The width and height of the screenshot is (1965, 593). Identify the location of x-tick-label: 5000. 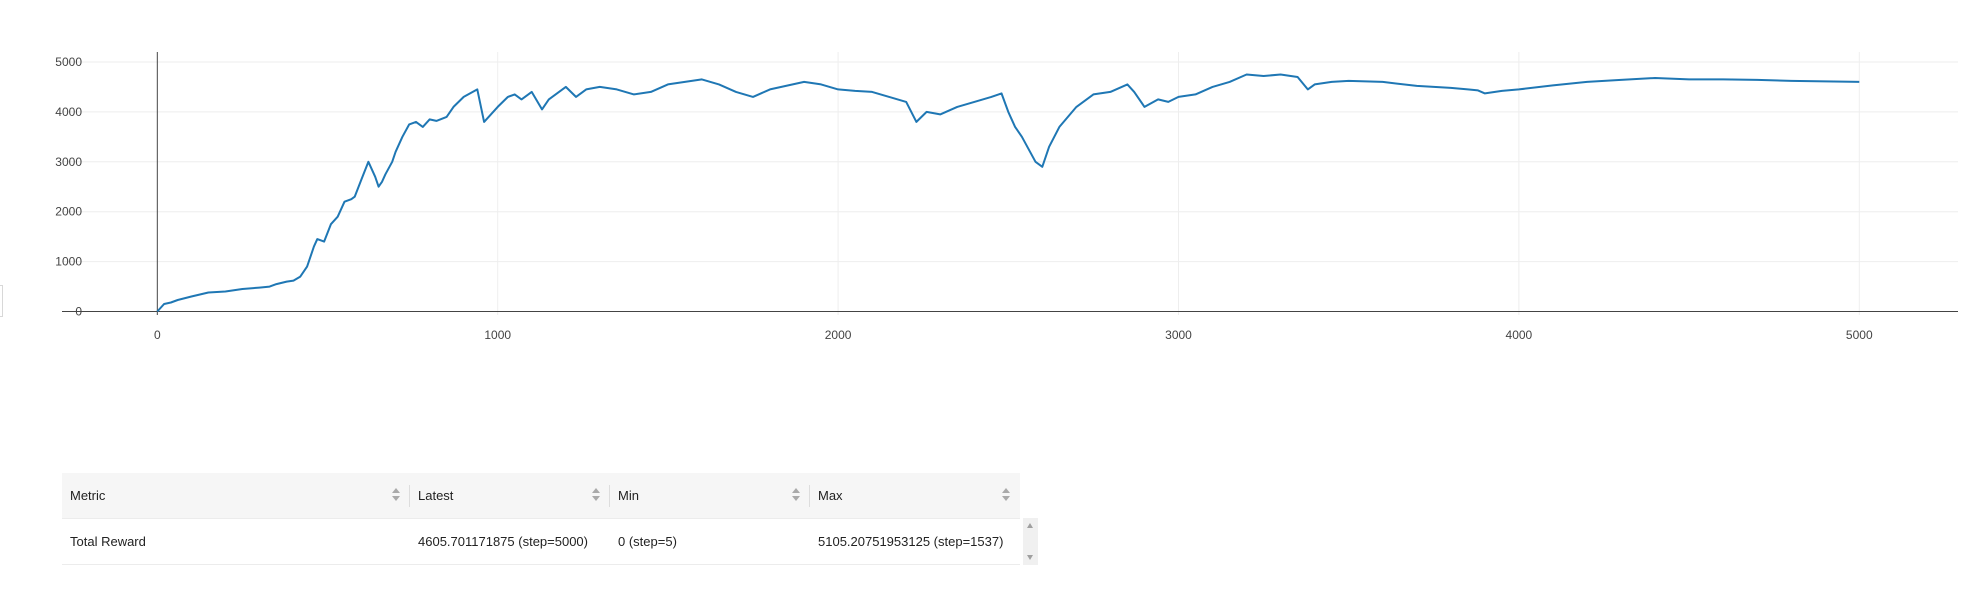
(1859, 335).